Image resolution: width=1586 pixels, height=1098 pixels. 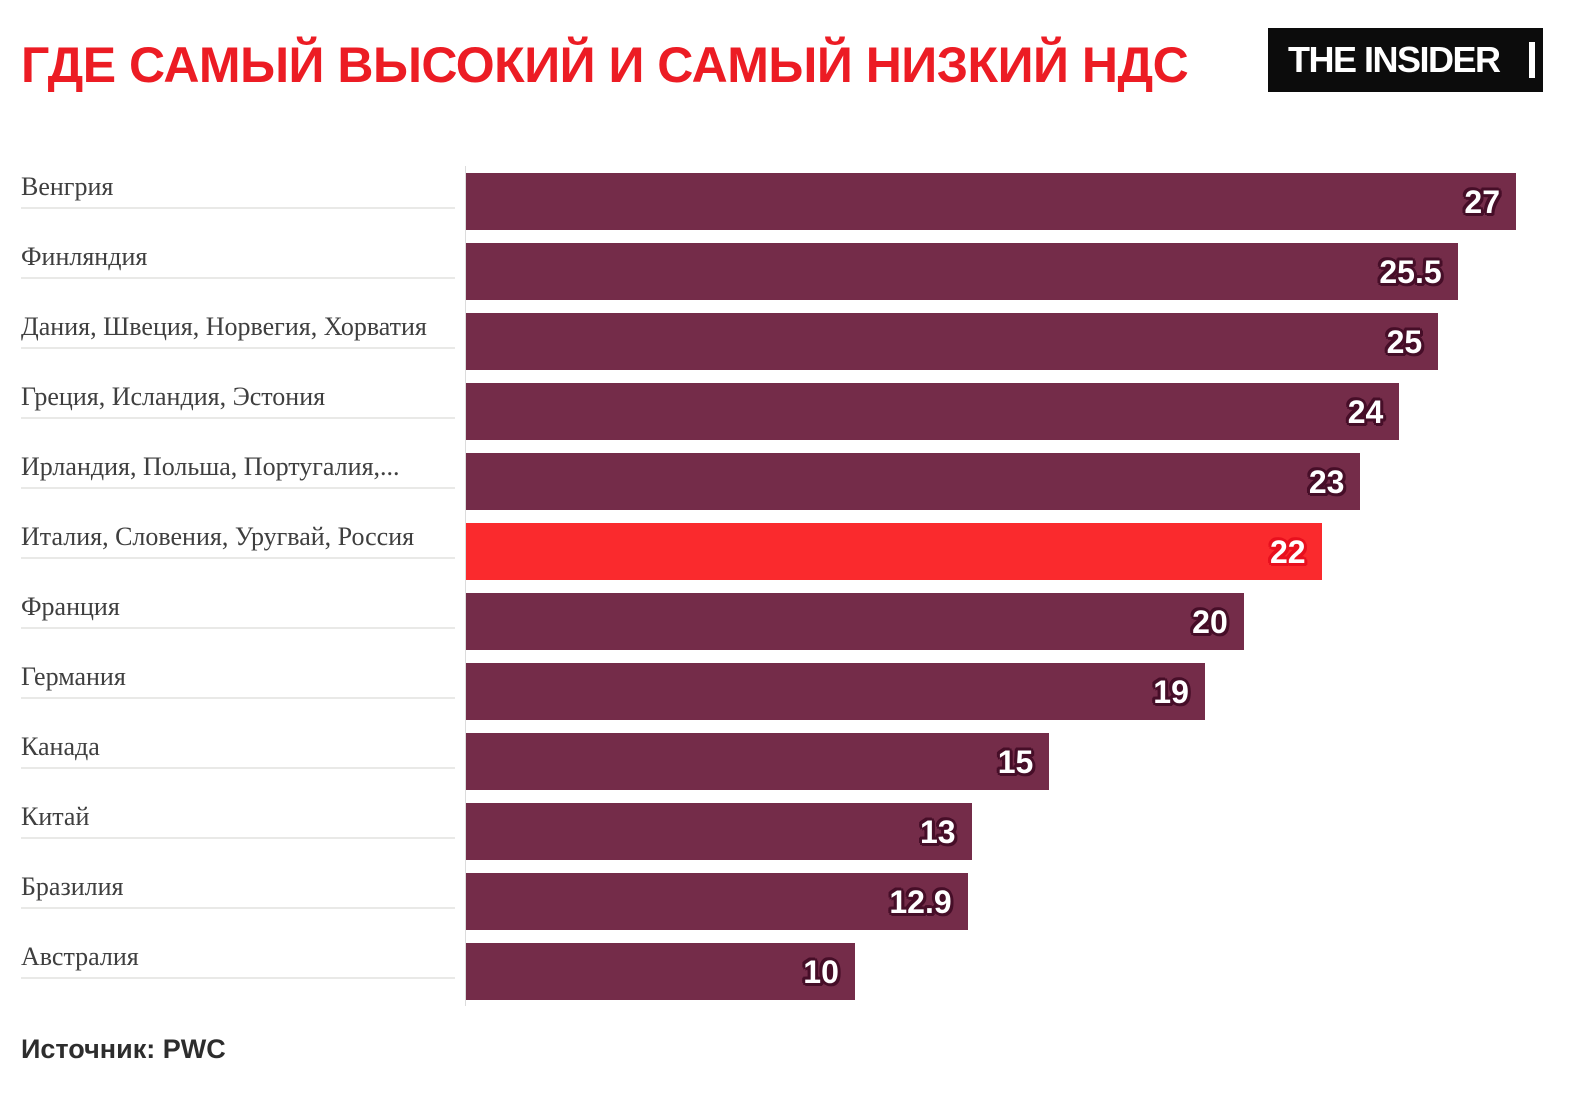 I want to click on bar-cell: 12.9, so click(x=1026, y=901).